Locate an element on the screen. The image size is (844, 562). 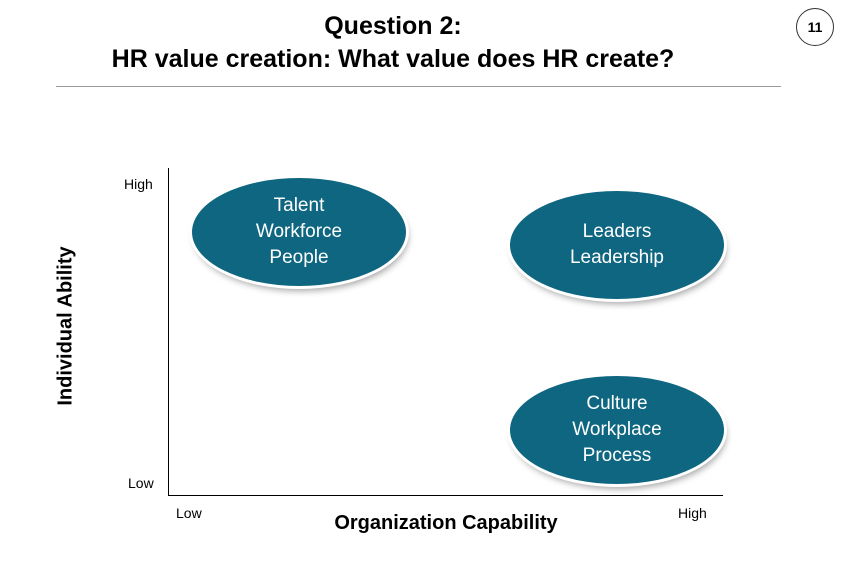
culture-ellipse: Culture Workplace Process is located at coordinates (617, 430).